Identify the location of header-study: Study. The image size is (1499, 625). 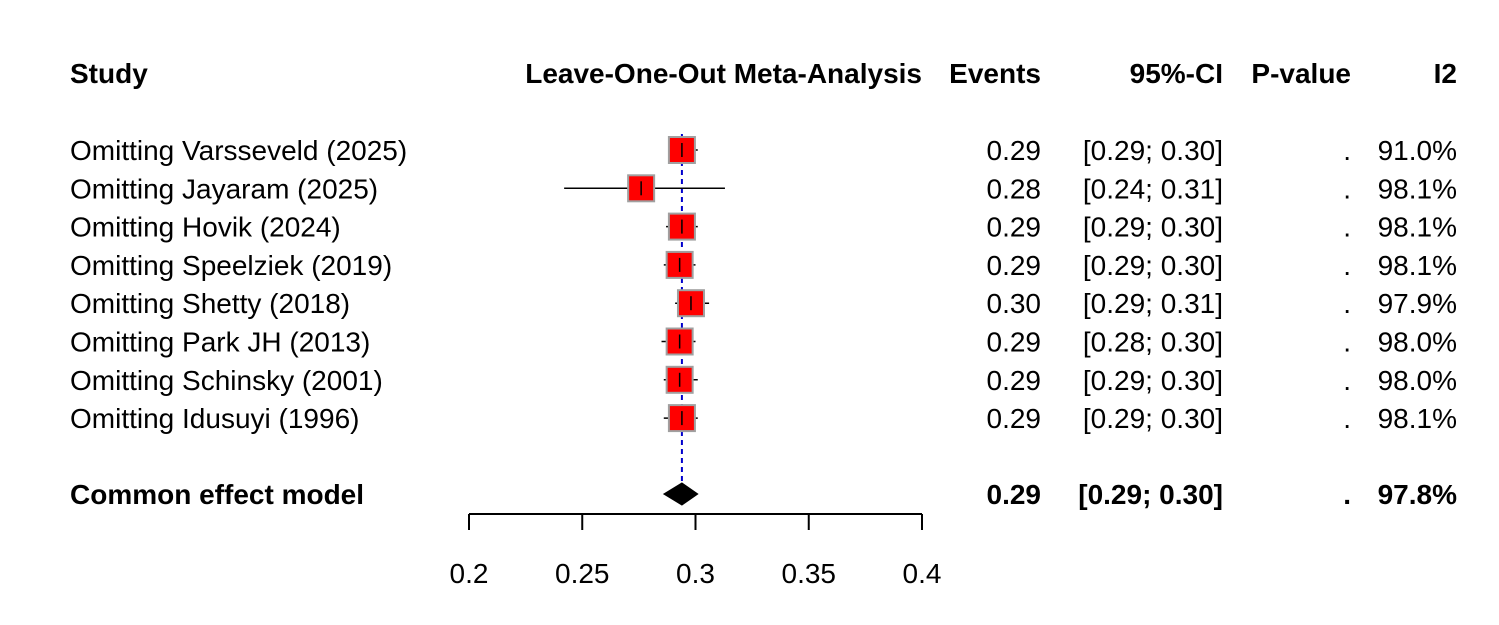
(109, 73).